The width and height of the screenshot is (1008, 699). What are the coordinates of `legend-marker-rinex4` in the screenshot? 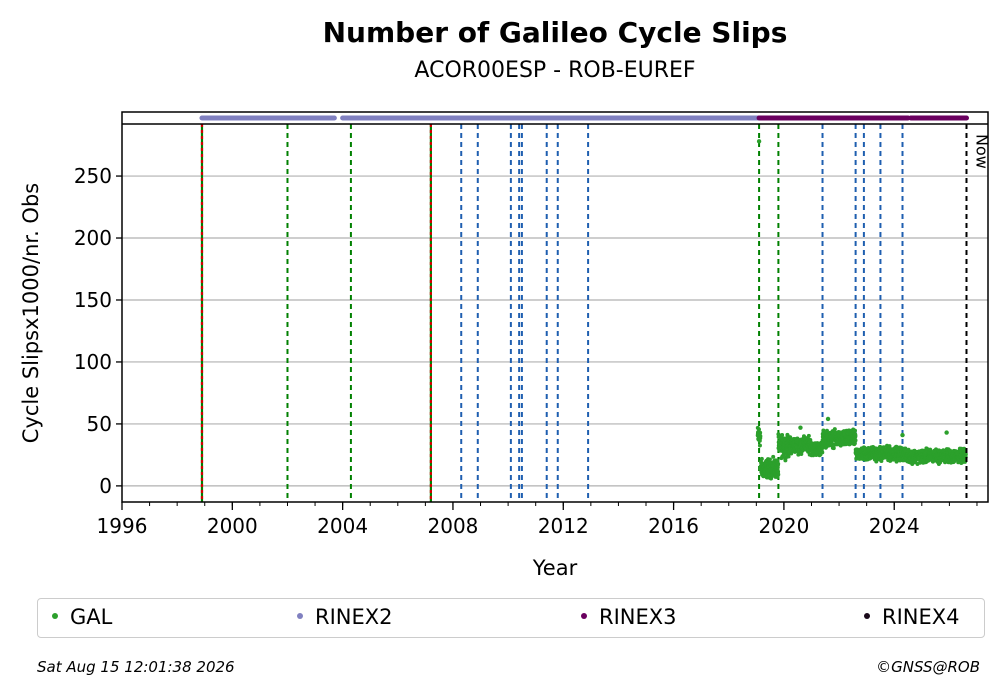 It's located at (867, 616).